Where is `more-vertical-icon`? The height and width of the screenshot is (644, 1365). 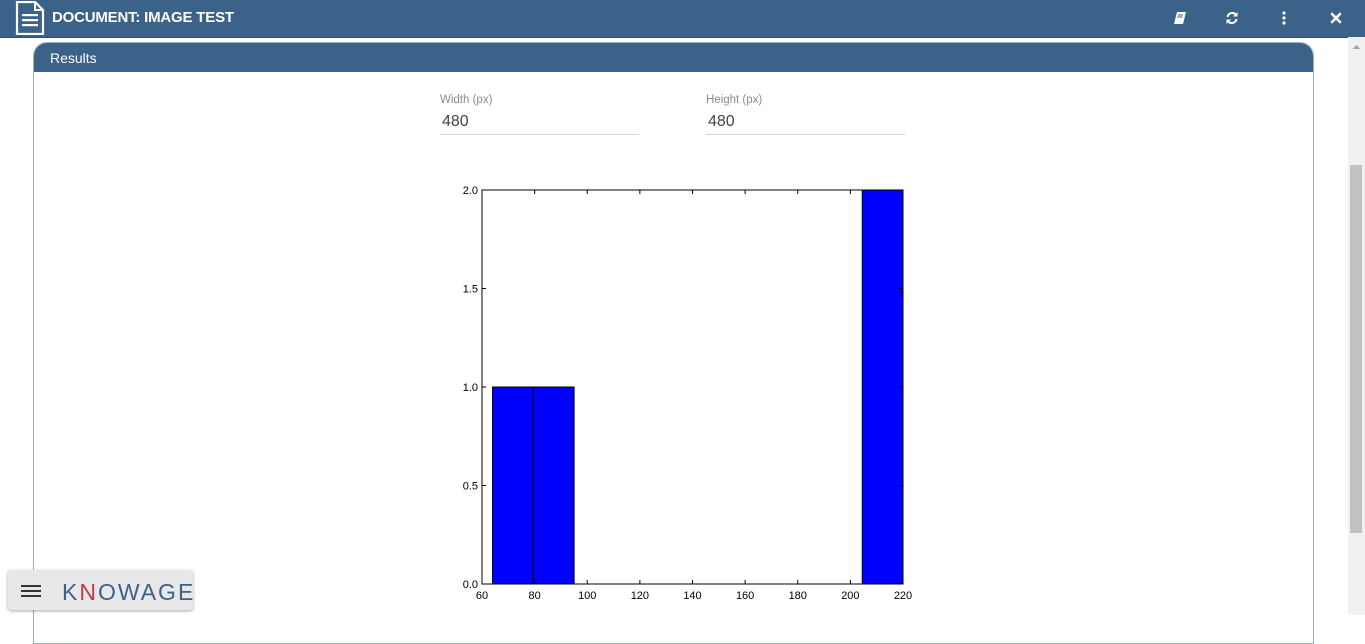 more-vertical-icon is located at coordinates (1284, 18).